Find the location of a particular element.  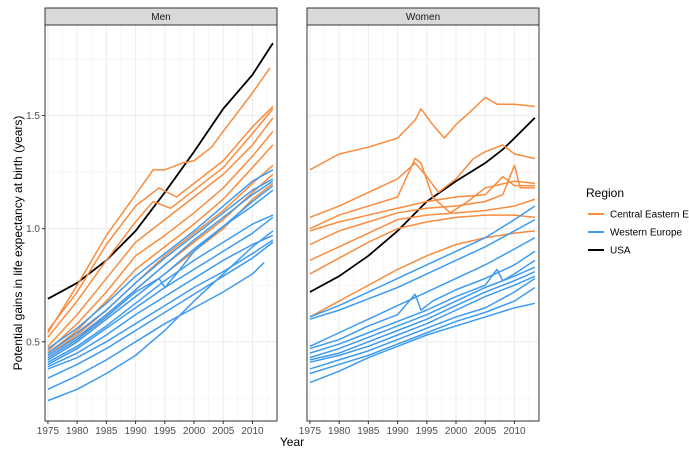

legend-label: Central Eastern Europe is located at coordinates (649, 215).